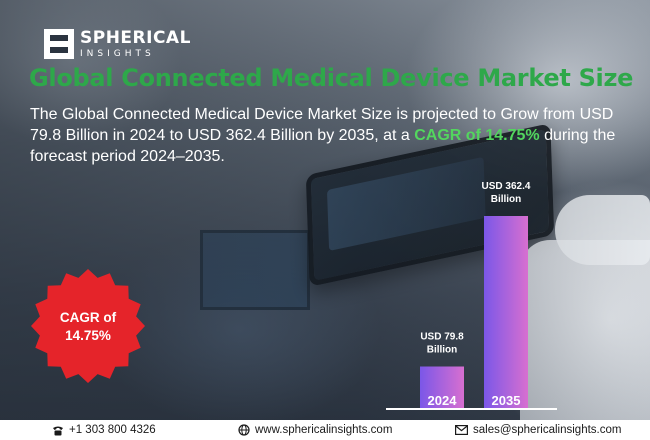 The height and width of the screenshot is (440, 650). I want to click on brand-name: SPHERICAL, so click(135, 37).